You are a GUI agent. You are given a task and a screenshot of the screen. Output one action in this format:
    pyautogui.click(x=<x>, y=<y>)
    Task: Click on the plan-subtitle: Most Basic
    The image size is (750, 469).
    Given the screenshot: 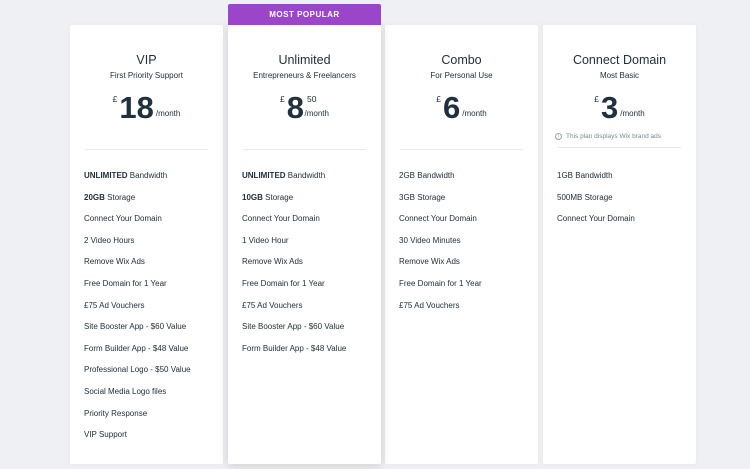 What is the action you would take?
    pyautogui.click(x=619, y=75)
    